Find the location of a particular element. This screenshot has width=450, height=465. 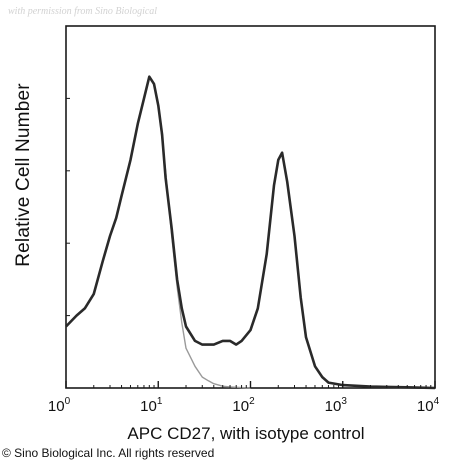

x-tick-label: 10³ is located at coordinates (336, 405).